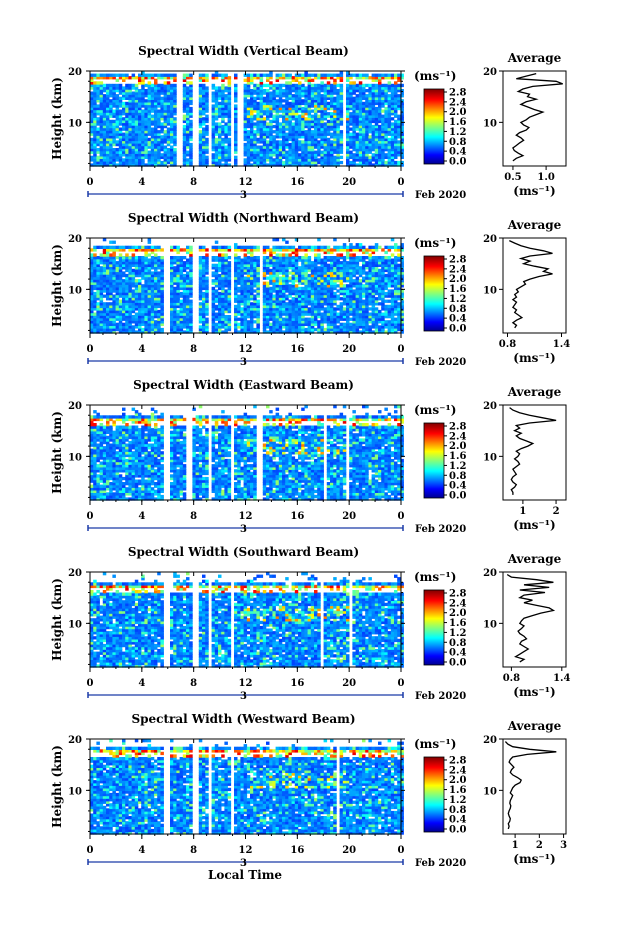 The image size is (621, 929). Describe the element at coordinates (561, 344) in the screenshot. I see `average-x-tick-label: 1.4` at that location.